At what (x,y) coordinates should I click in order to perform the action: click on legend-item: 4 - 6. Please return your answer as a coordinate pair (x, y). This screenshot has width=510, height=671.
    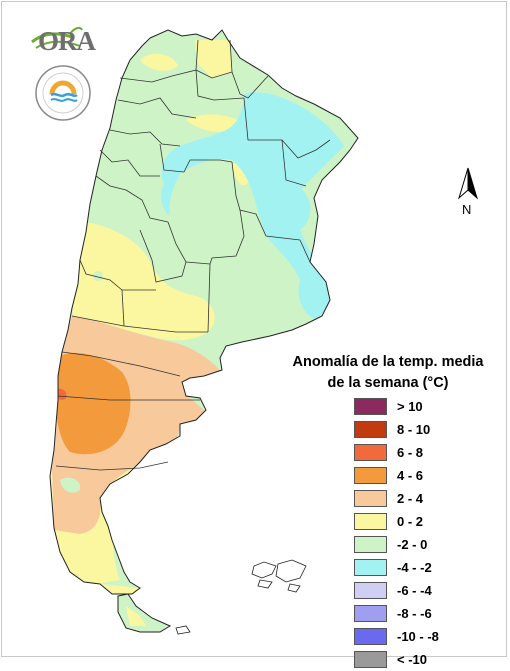
    Looking at the image, I should click on (396, 475).